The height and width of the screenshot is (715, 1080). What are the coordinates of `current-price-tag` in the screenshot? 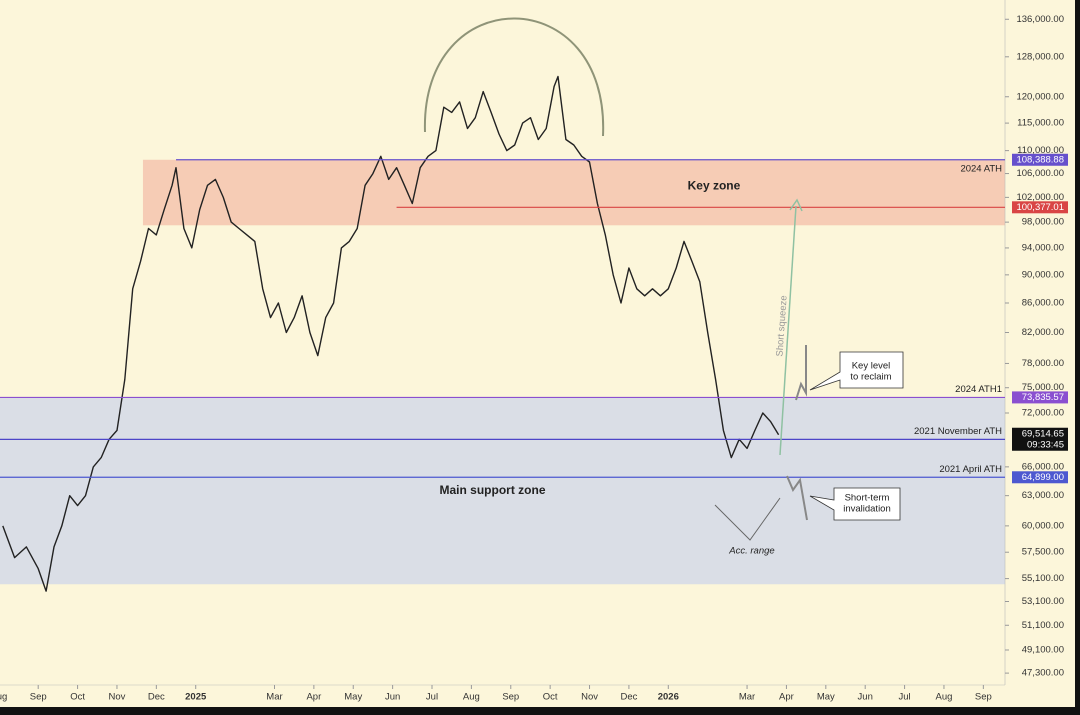 It's located at (1040, 439).